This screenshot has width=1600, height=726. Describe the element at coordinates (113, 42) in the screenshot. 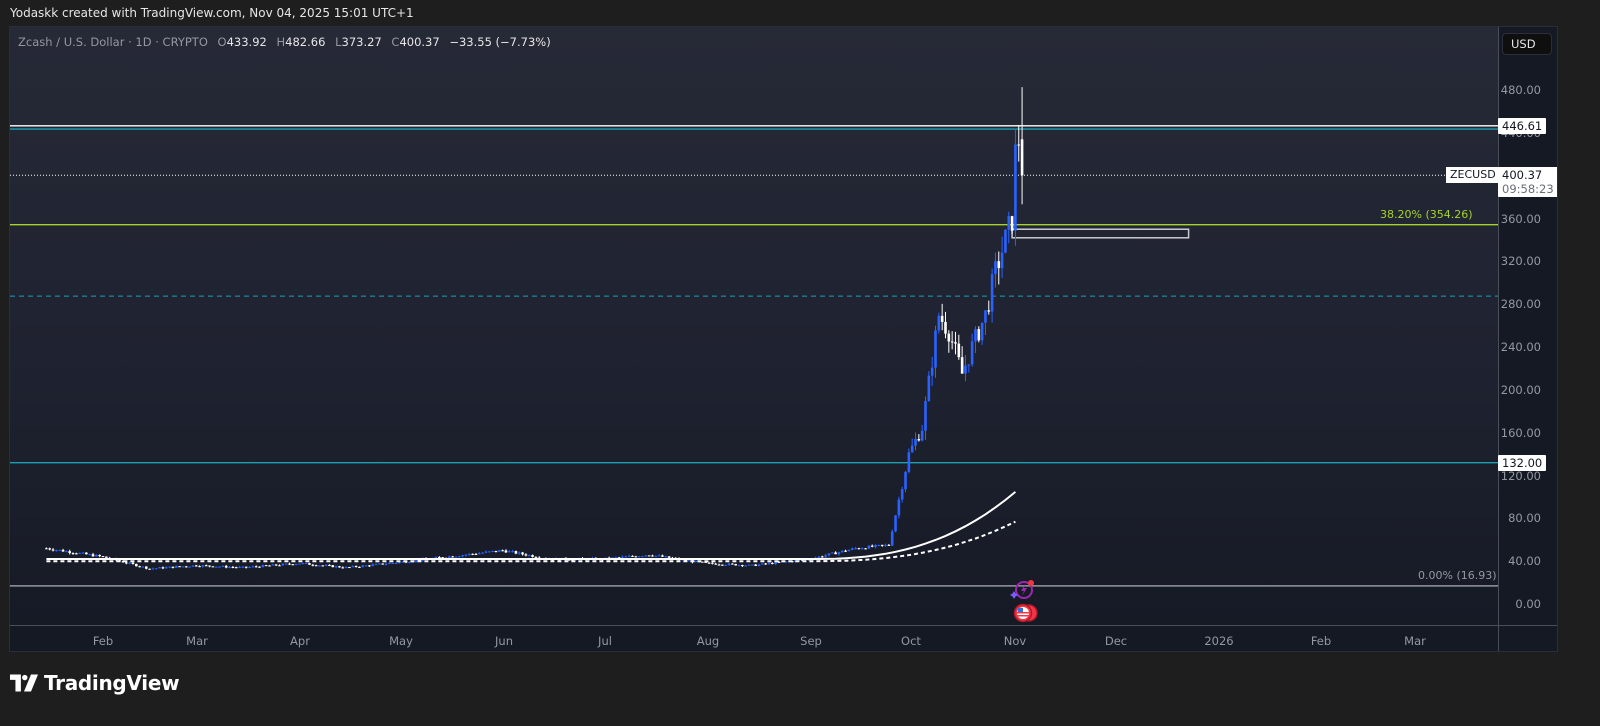

I see `symbol-title: Zcash / U.S. Dollar · 1D · CRYPTO` at that location.